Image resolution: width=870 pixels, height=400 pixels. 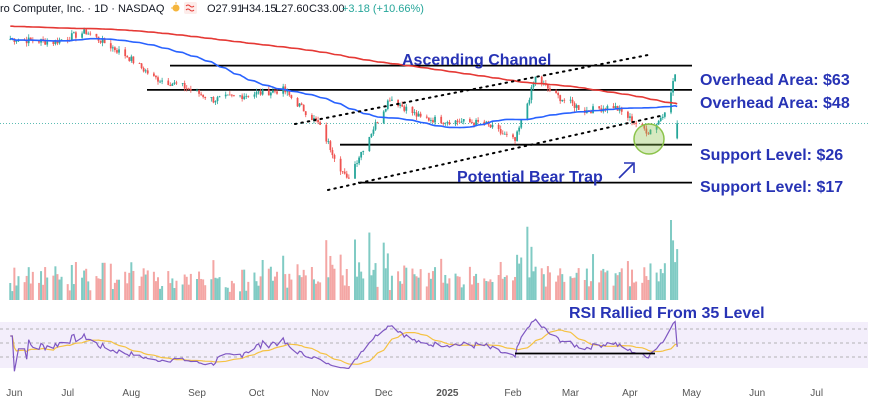 I want to click on x-tick-label: Mar, so click(x=571, y=393).